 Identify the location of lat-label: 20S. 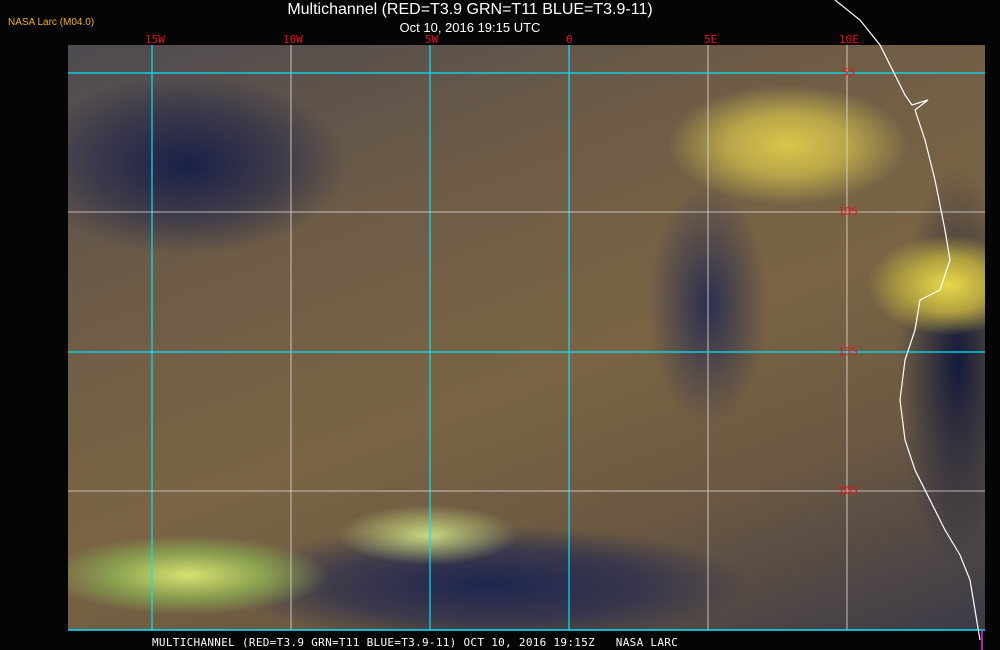
(848, 490).